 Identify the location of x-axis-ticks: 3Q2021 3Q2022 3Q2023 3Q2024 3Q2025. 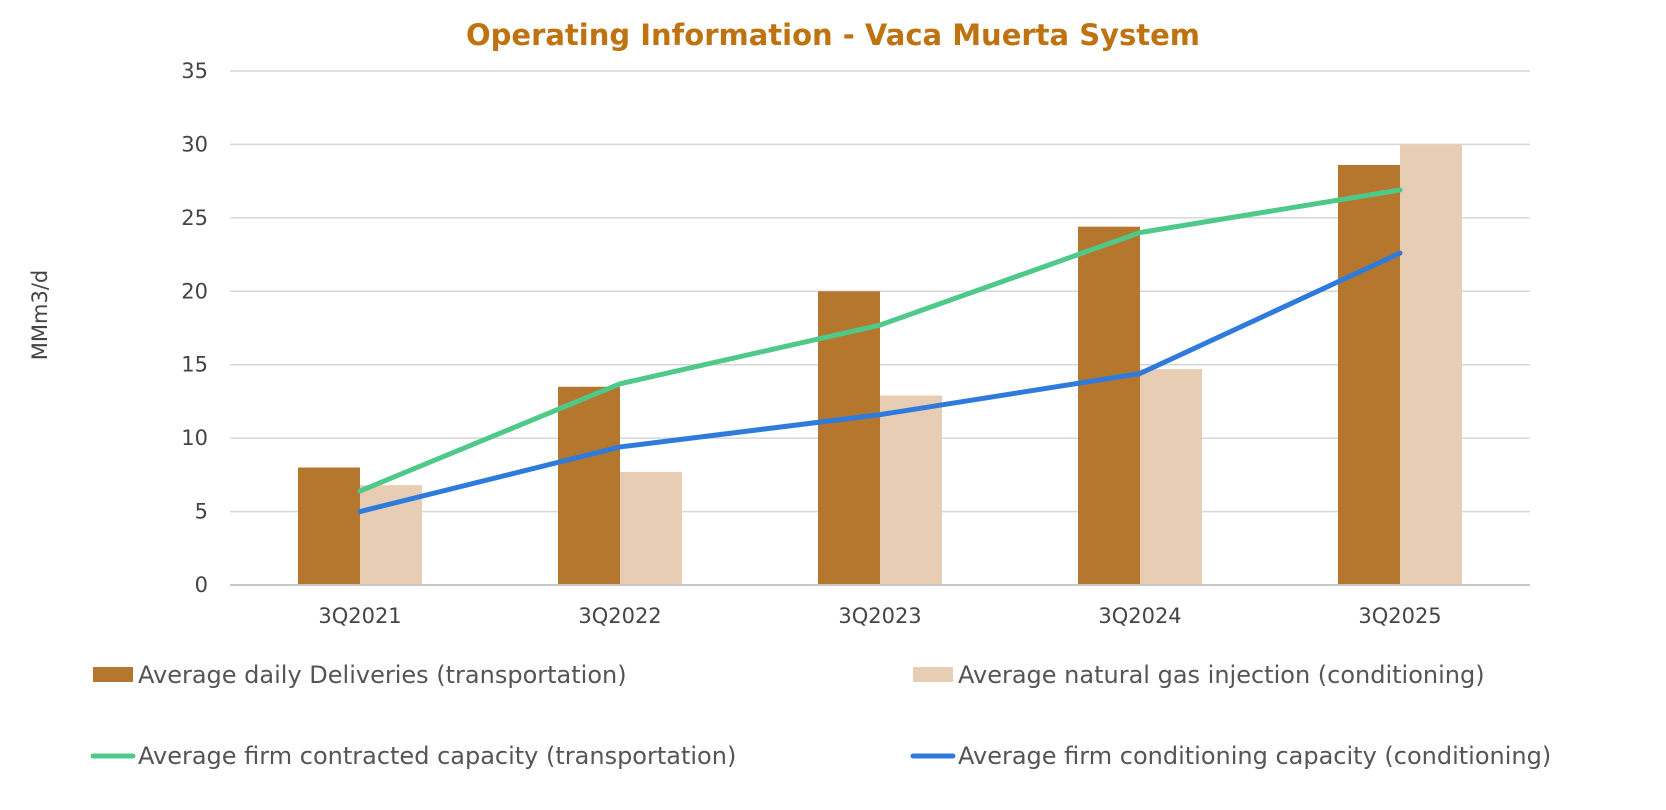
(880, 606).